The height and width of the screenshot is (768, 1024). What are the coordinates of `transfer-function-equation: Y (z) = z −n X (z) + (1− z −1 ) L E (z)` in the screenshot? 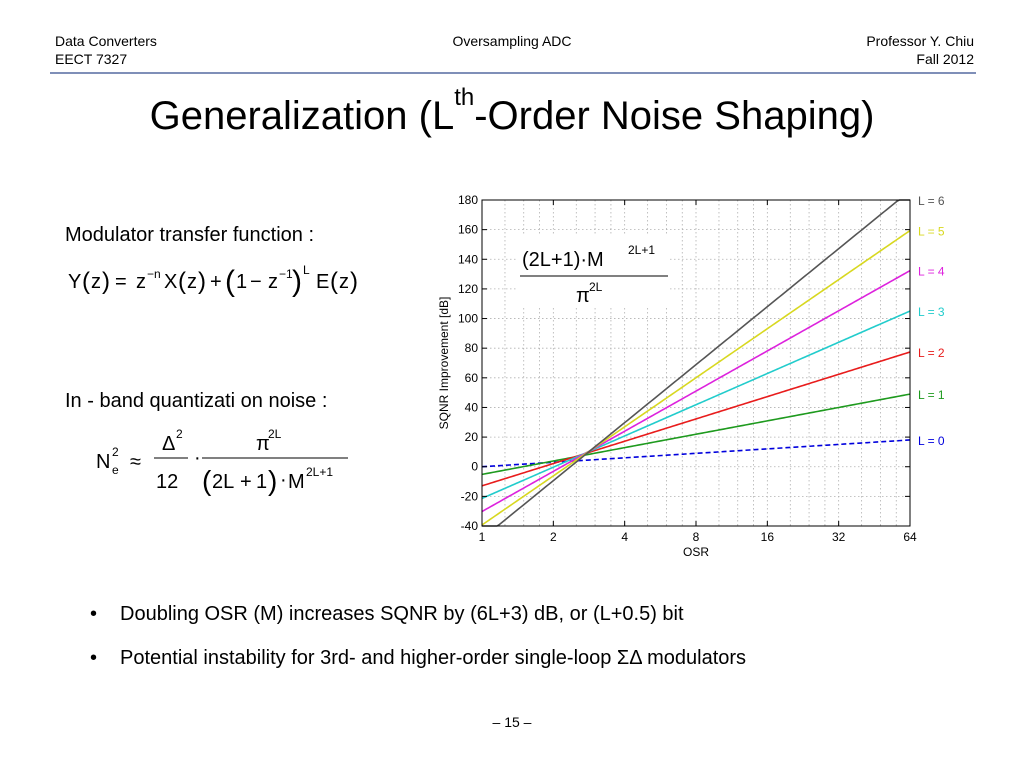 It's located at (213, 280).